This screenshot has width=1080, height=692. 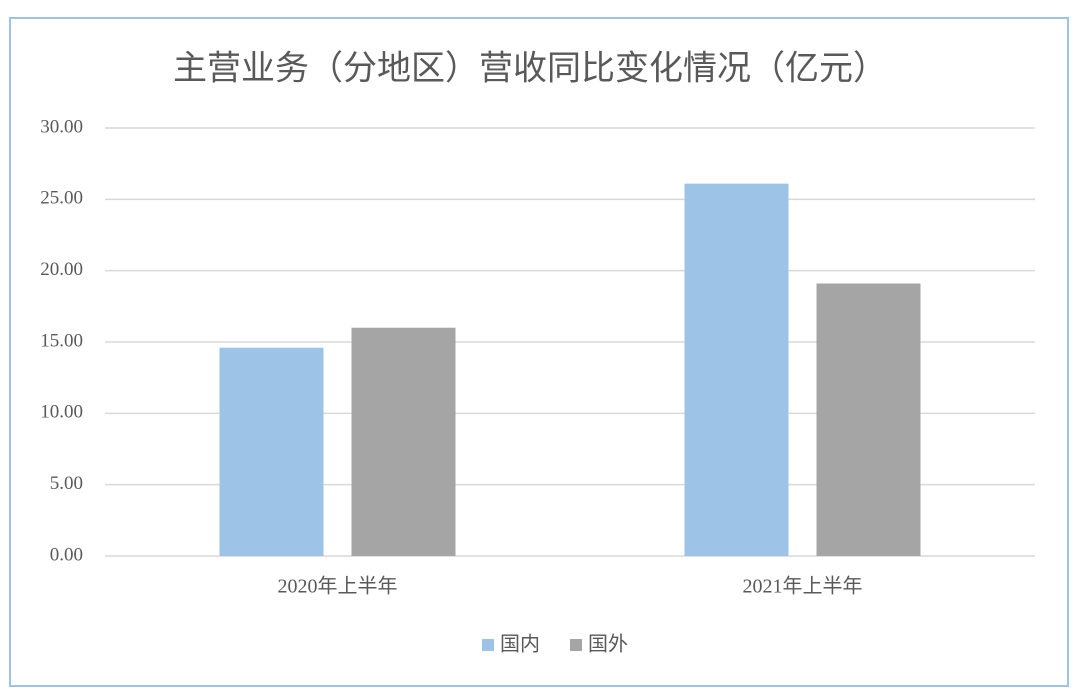 What do you see at coordinates (608, 644) in the screenshot?
I see `legend-label: 国外` at bounding box center [608, 644].